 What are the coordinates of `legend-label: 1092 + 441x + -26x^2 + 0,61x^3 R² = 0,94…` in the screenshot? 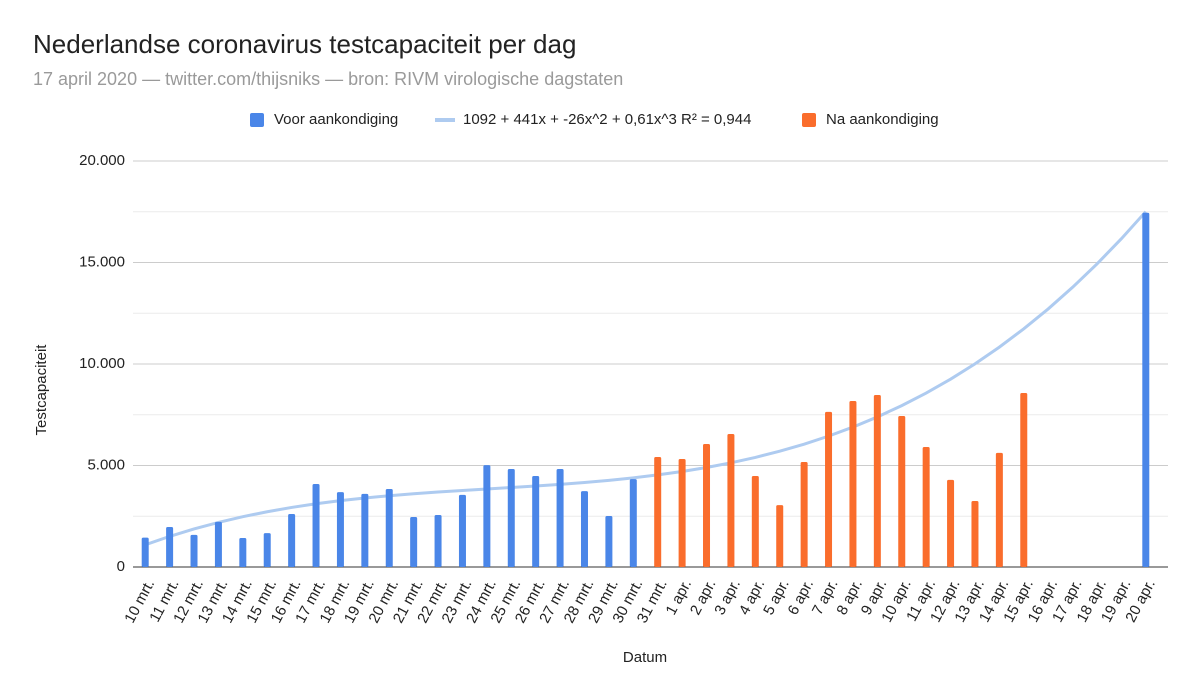 It's located at (607, 119).